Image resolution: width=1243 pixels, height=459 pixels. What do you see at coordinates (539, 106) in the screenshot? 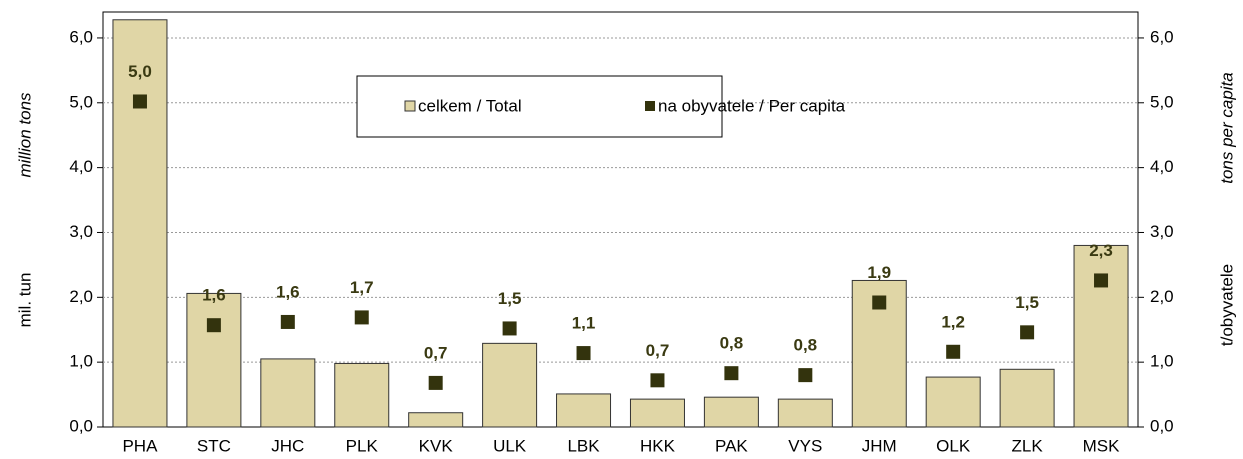
I see `legend-box` at bounding box center [539, 106].